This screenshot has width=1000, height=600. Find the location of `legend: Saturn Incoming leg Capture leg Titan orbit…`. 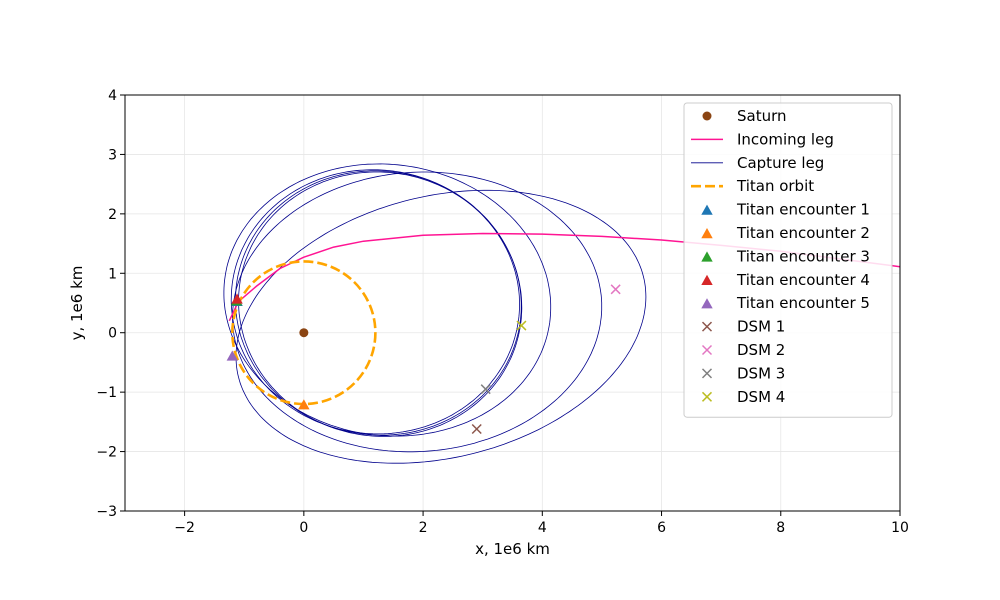

legend: Saturn Incoming leg Capture leg Titan orbit… is located at coordinates (788, 260).